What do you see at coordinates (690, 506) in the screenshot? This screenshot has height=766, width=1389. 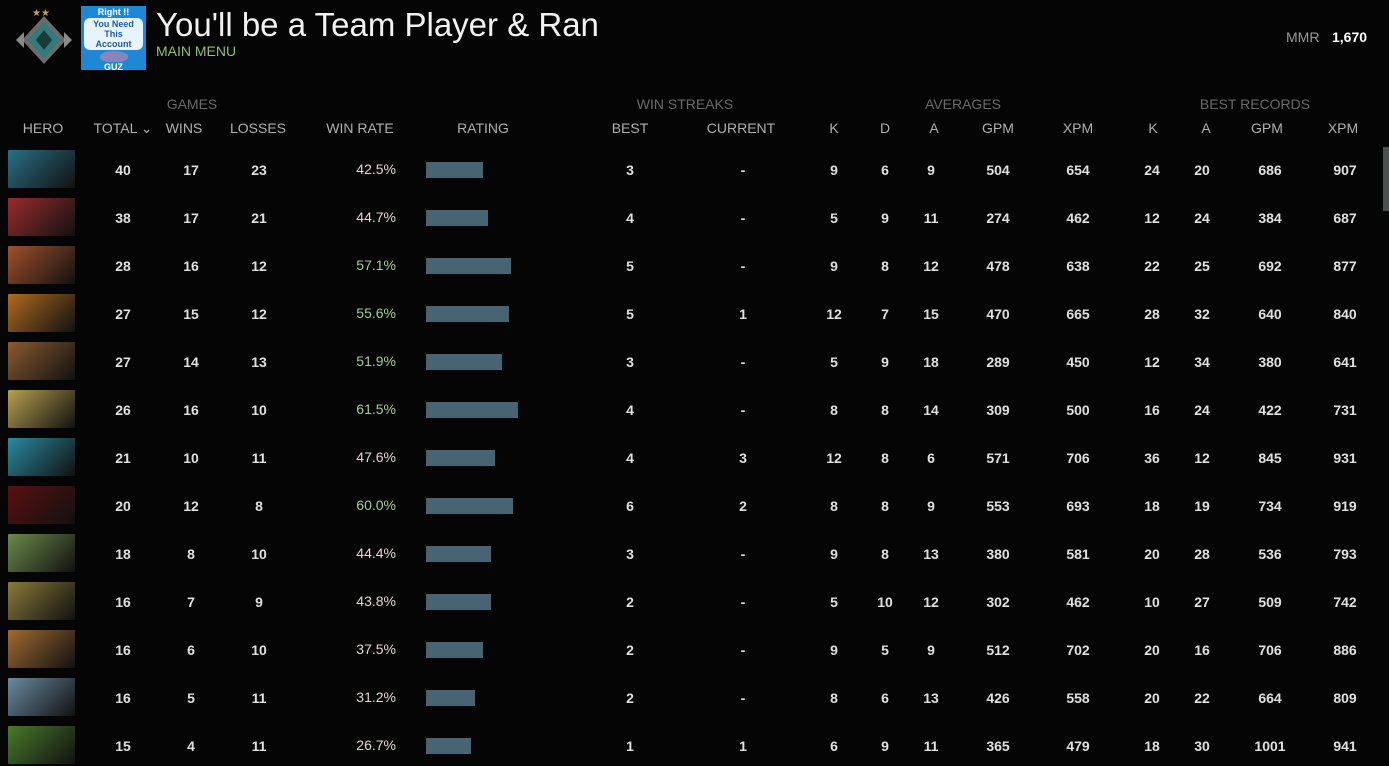 I see `table-row: 20 12 8 6 2 8 8 9 553 693 18 19 734 919 60.0%` at bounding box center [690, 506].